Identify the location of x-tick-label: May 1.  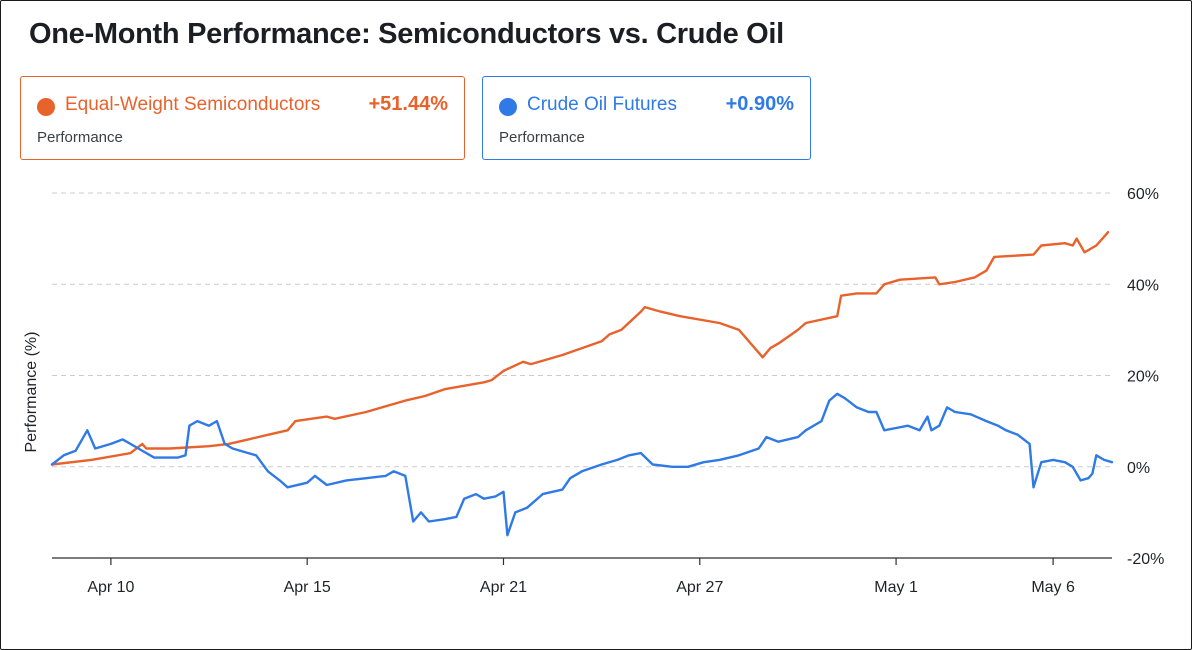
(896, 587).